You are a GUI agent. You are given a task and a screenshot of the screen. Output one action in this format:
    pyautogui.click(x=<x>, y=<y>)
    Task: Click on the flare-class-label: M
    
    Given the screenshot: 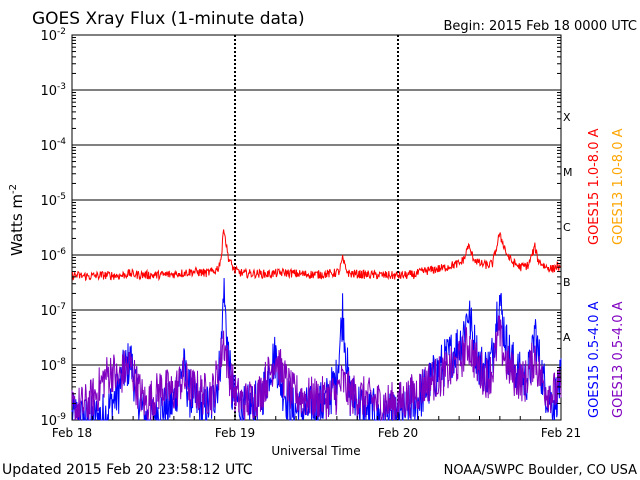 What is the action you would take?
    pyautogui.click(x=568, y=172)
    